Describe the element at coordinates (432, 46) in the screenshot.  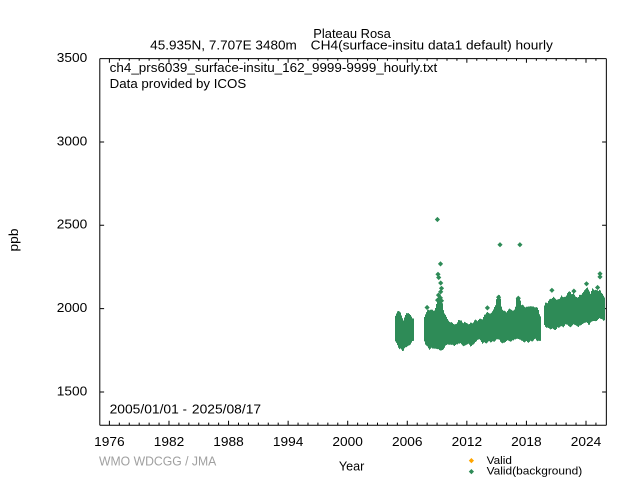
I see `svg-text:CH4(surface-insitu data1 defau: CH4(surface-insitu data1 default) hourly` at that location.